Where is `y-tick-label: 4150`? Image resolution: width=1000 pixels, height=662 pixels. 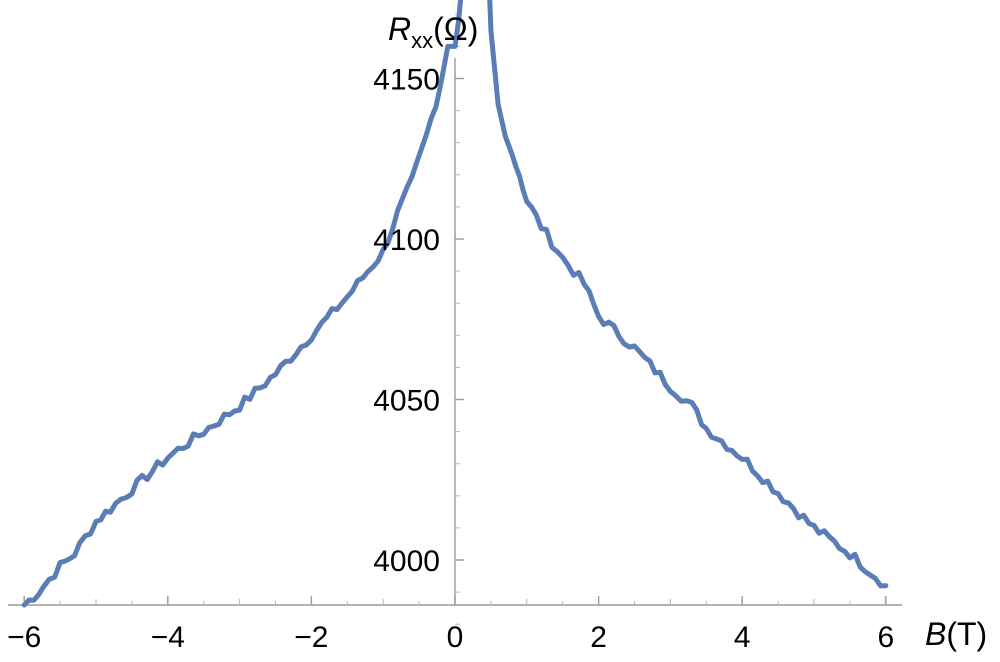
y-tick-label: 4150 is located at coordinates (406, 80).